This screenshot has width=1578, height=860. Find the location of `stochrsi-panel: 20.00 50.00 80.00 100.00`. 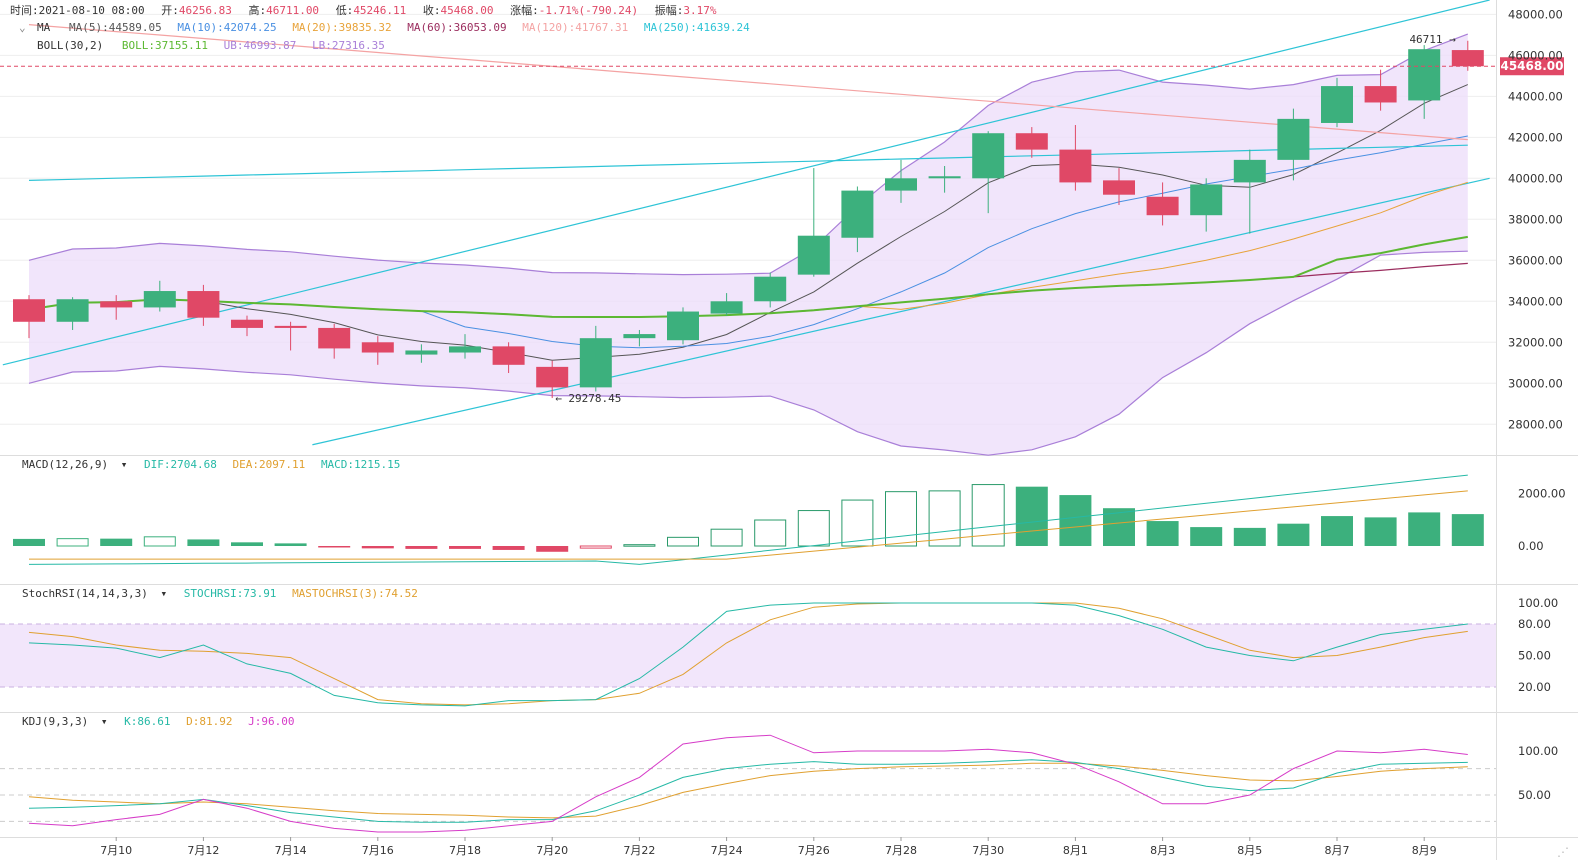

stochrsi-panel: 20.00 50.00 80.00 100.00 is located at coordinates (779, 651).